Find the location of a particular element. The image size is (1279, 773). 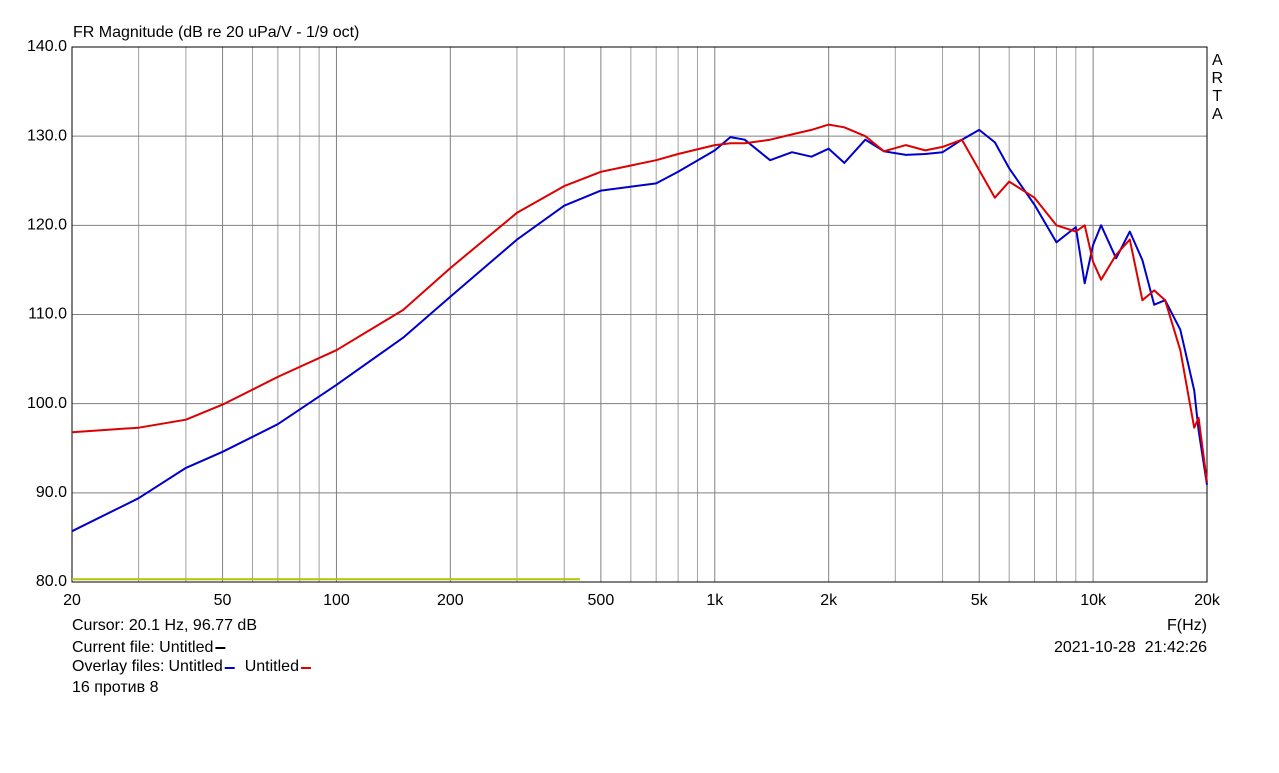

y-tick-label: 130.0 is located at coordinates (47, 135).